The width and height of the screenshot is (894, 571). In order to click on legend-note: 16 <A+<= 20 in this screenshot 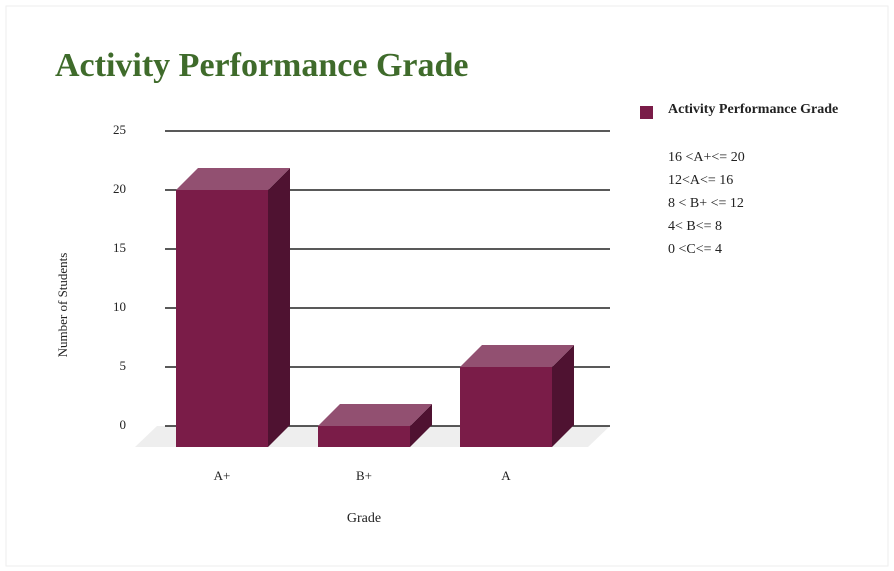, I will do `click(706, 157)`.